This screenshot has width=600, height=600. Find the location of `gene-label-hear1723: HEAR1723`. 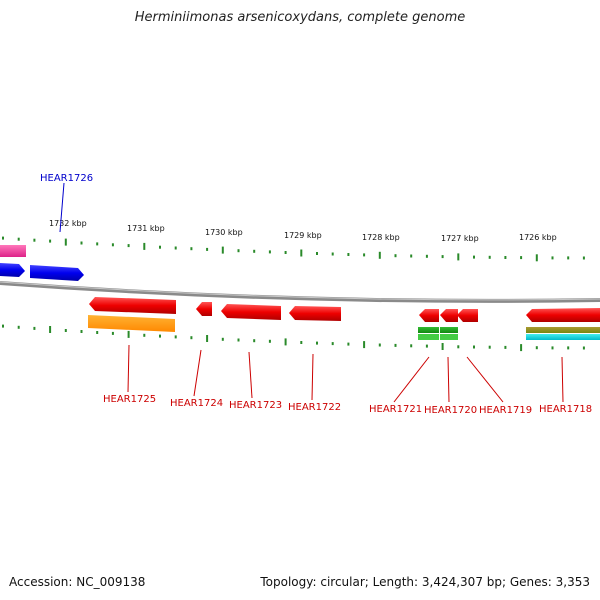

gene-label-hear1723: HEAR1723 is located at coordinates (255, 405).